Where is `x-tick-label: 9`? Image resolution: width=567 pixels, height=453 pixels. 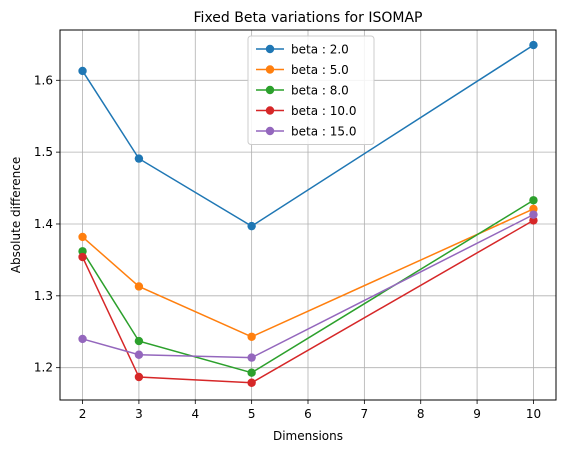 x-tick-label: 9 is located at coordinates (477, 414).